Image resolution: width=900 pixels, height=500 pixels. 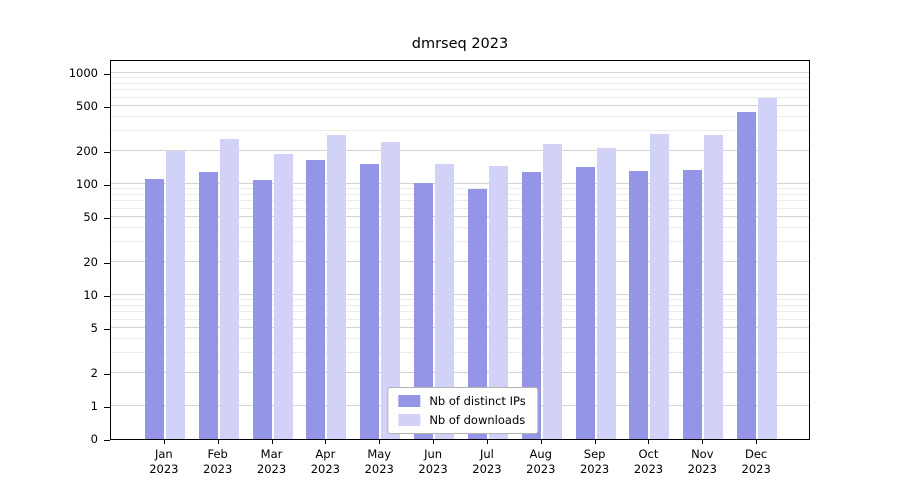 I want to click on y-tick-label: 1, so click(x=94, y=406).